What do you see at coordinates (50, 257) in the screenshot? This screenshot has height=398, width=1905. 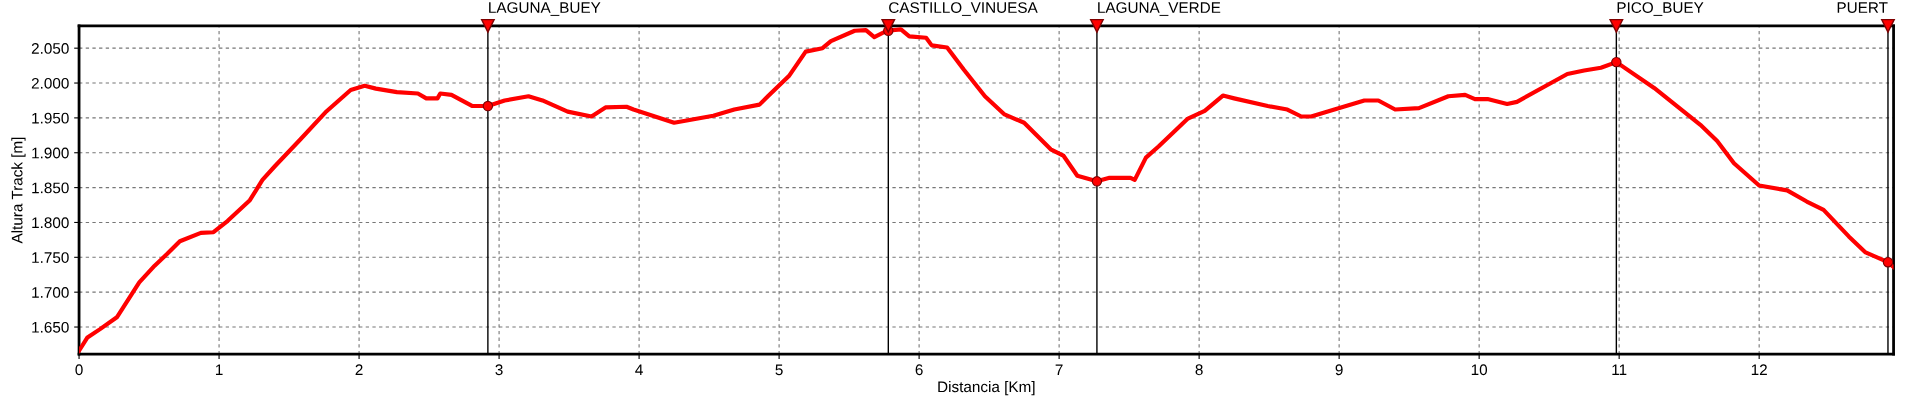 I see `y-tick-label: 1.750` at bounding box center [50, 257].